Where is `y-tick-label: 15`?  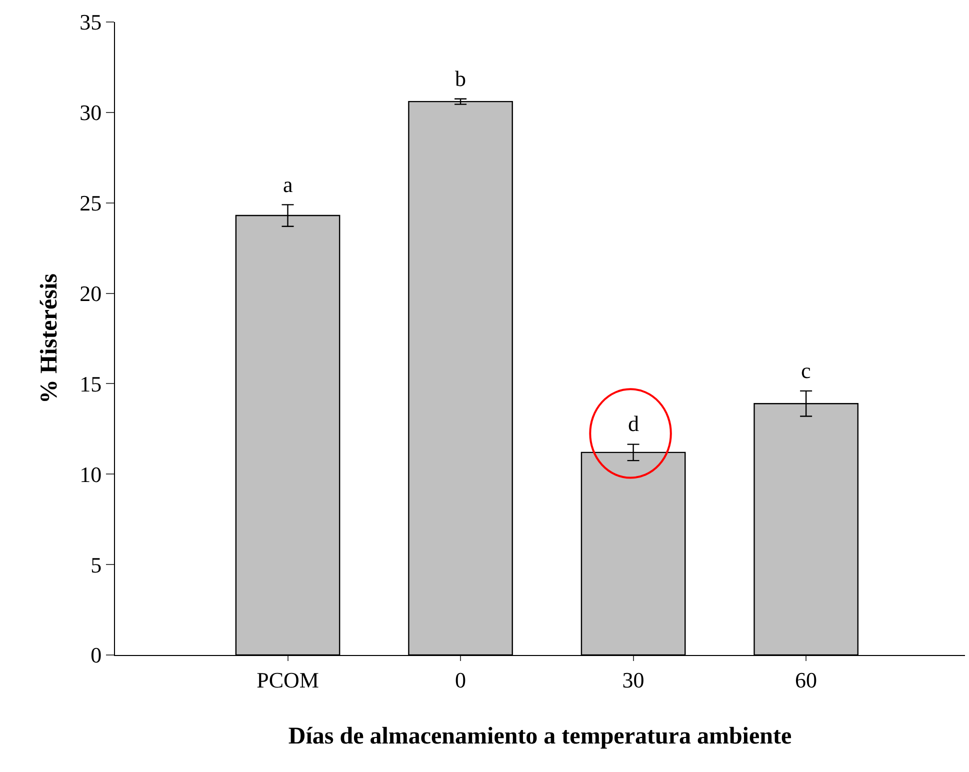 y-tick-label: 15 is located at coordinates (91, 383).